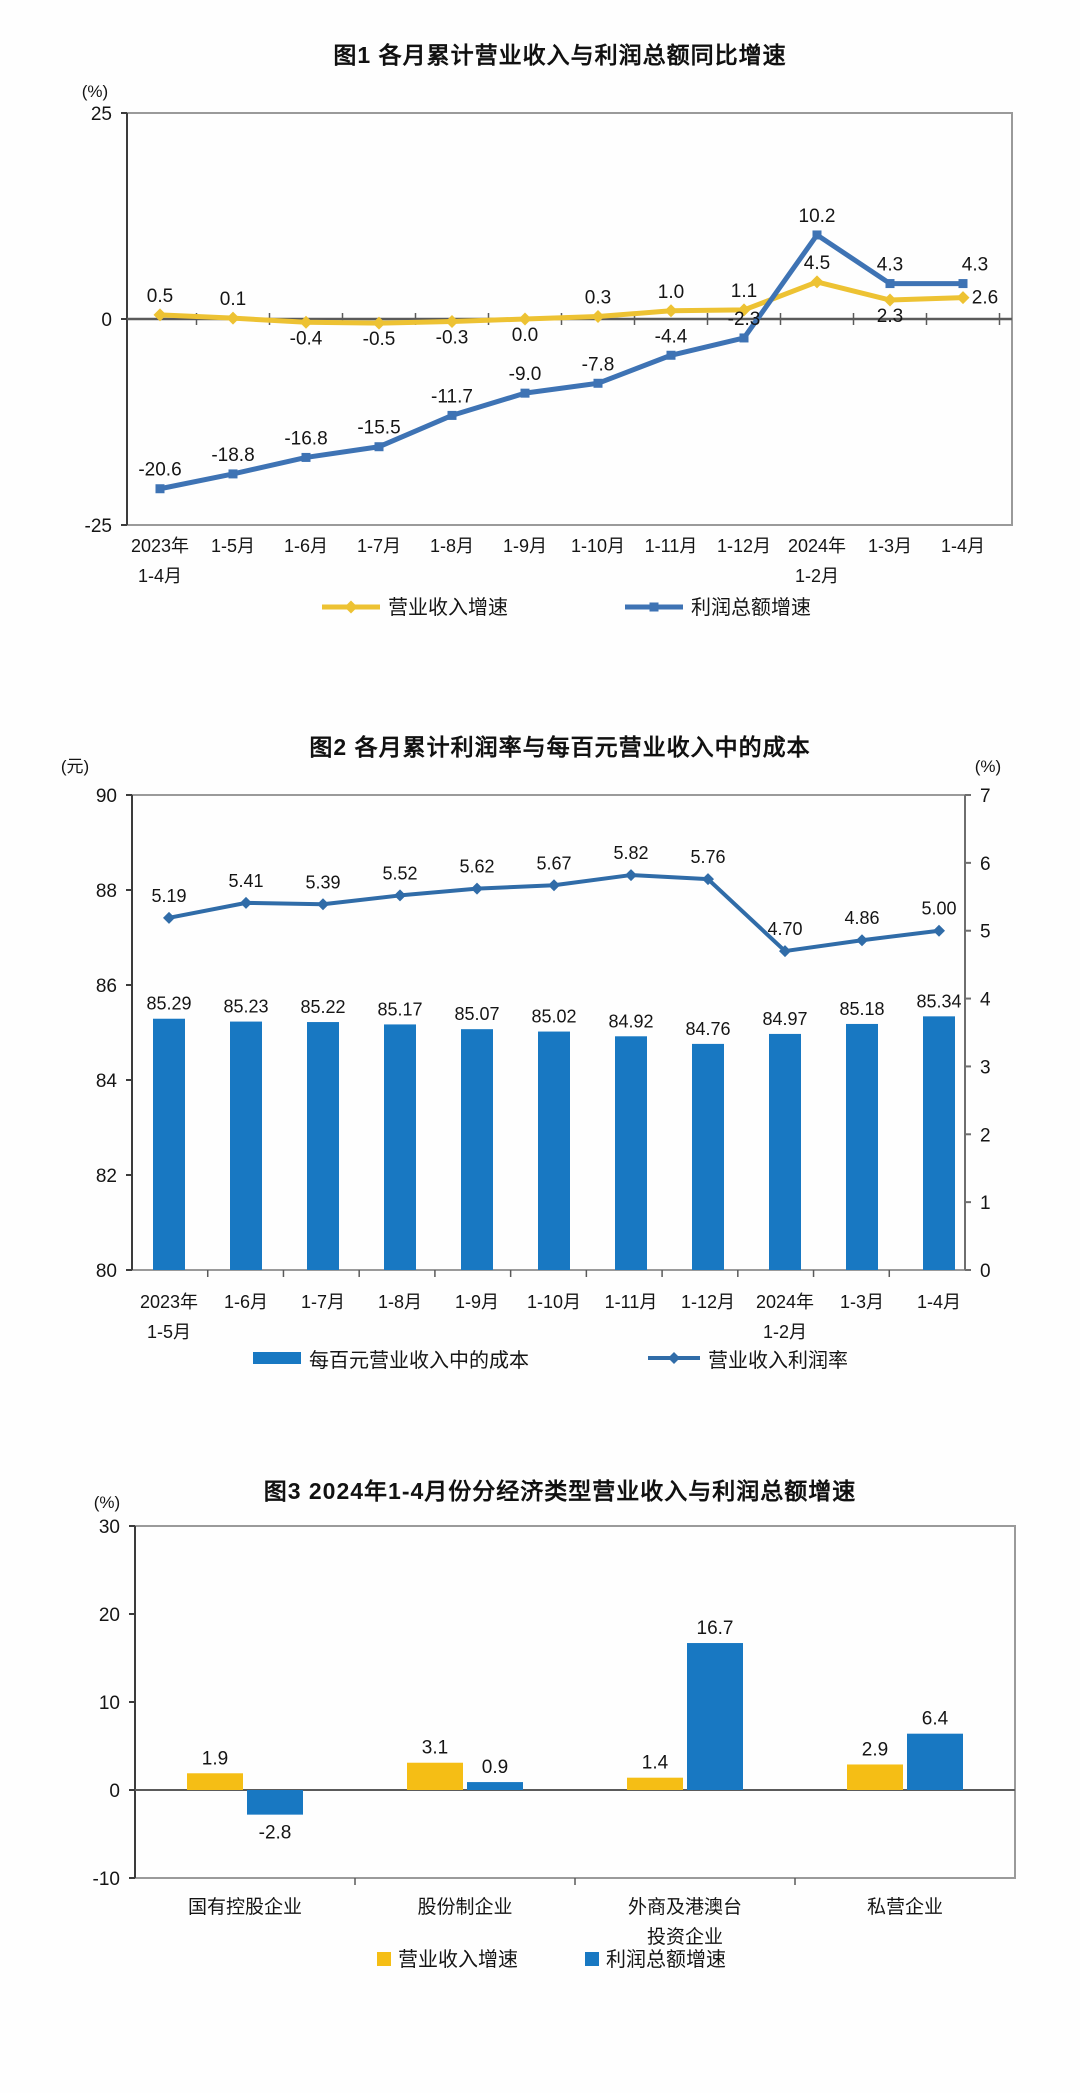  I want to click on x-tick-label: 1-3月, so click(862, 1302).